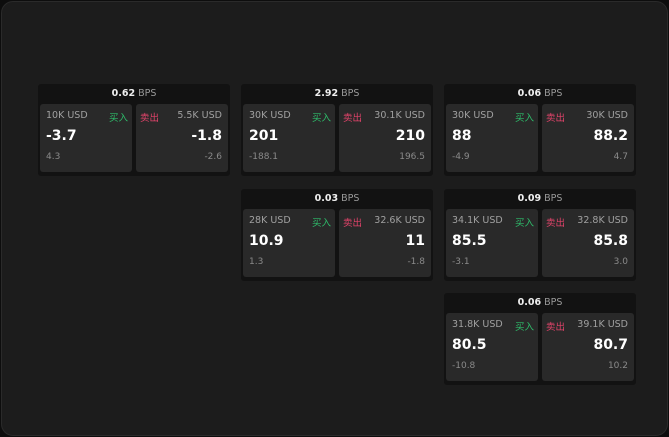  Describe the element at coordinates (477, 220) in the screenshot. I see `bid-quantity: 34.1K USD` at that location.